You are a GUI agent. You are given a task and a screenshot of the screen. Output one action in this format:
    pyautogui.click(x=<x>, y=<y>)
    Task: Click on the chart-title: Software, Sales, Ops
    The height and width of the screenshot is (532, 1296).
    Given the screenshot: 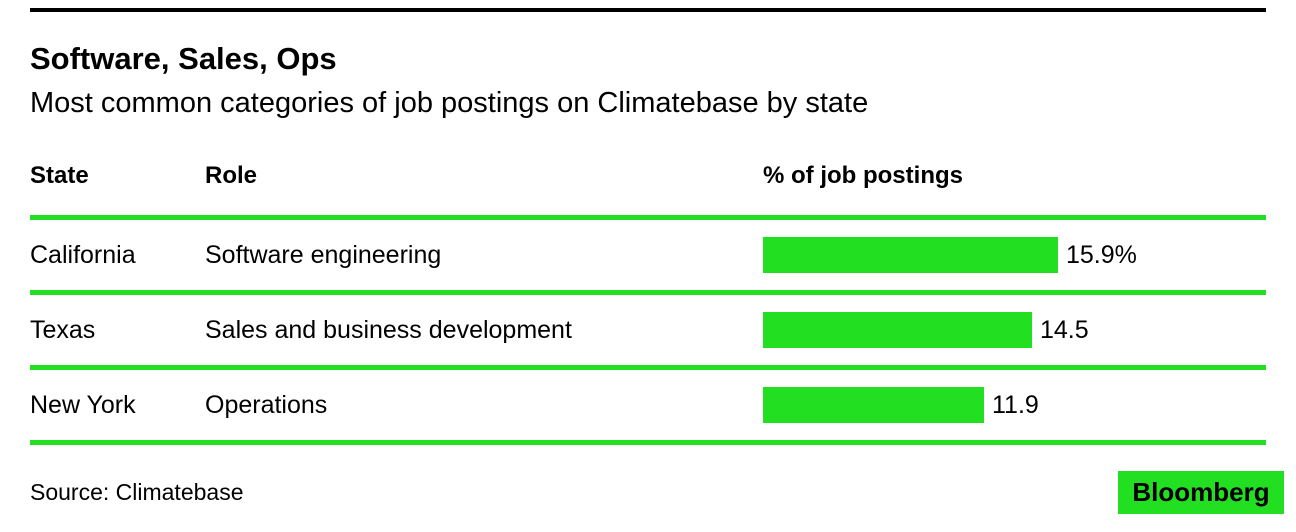 What is the action you would take?
    pyautogui.click(x=183, y=58)
    